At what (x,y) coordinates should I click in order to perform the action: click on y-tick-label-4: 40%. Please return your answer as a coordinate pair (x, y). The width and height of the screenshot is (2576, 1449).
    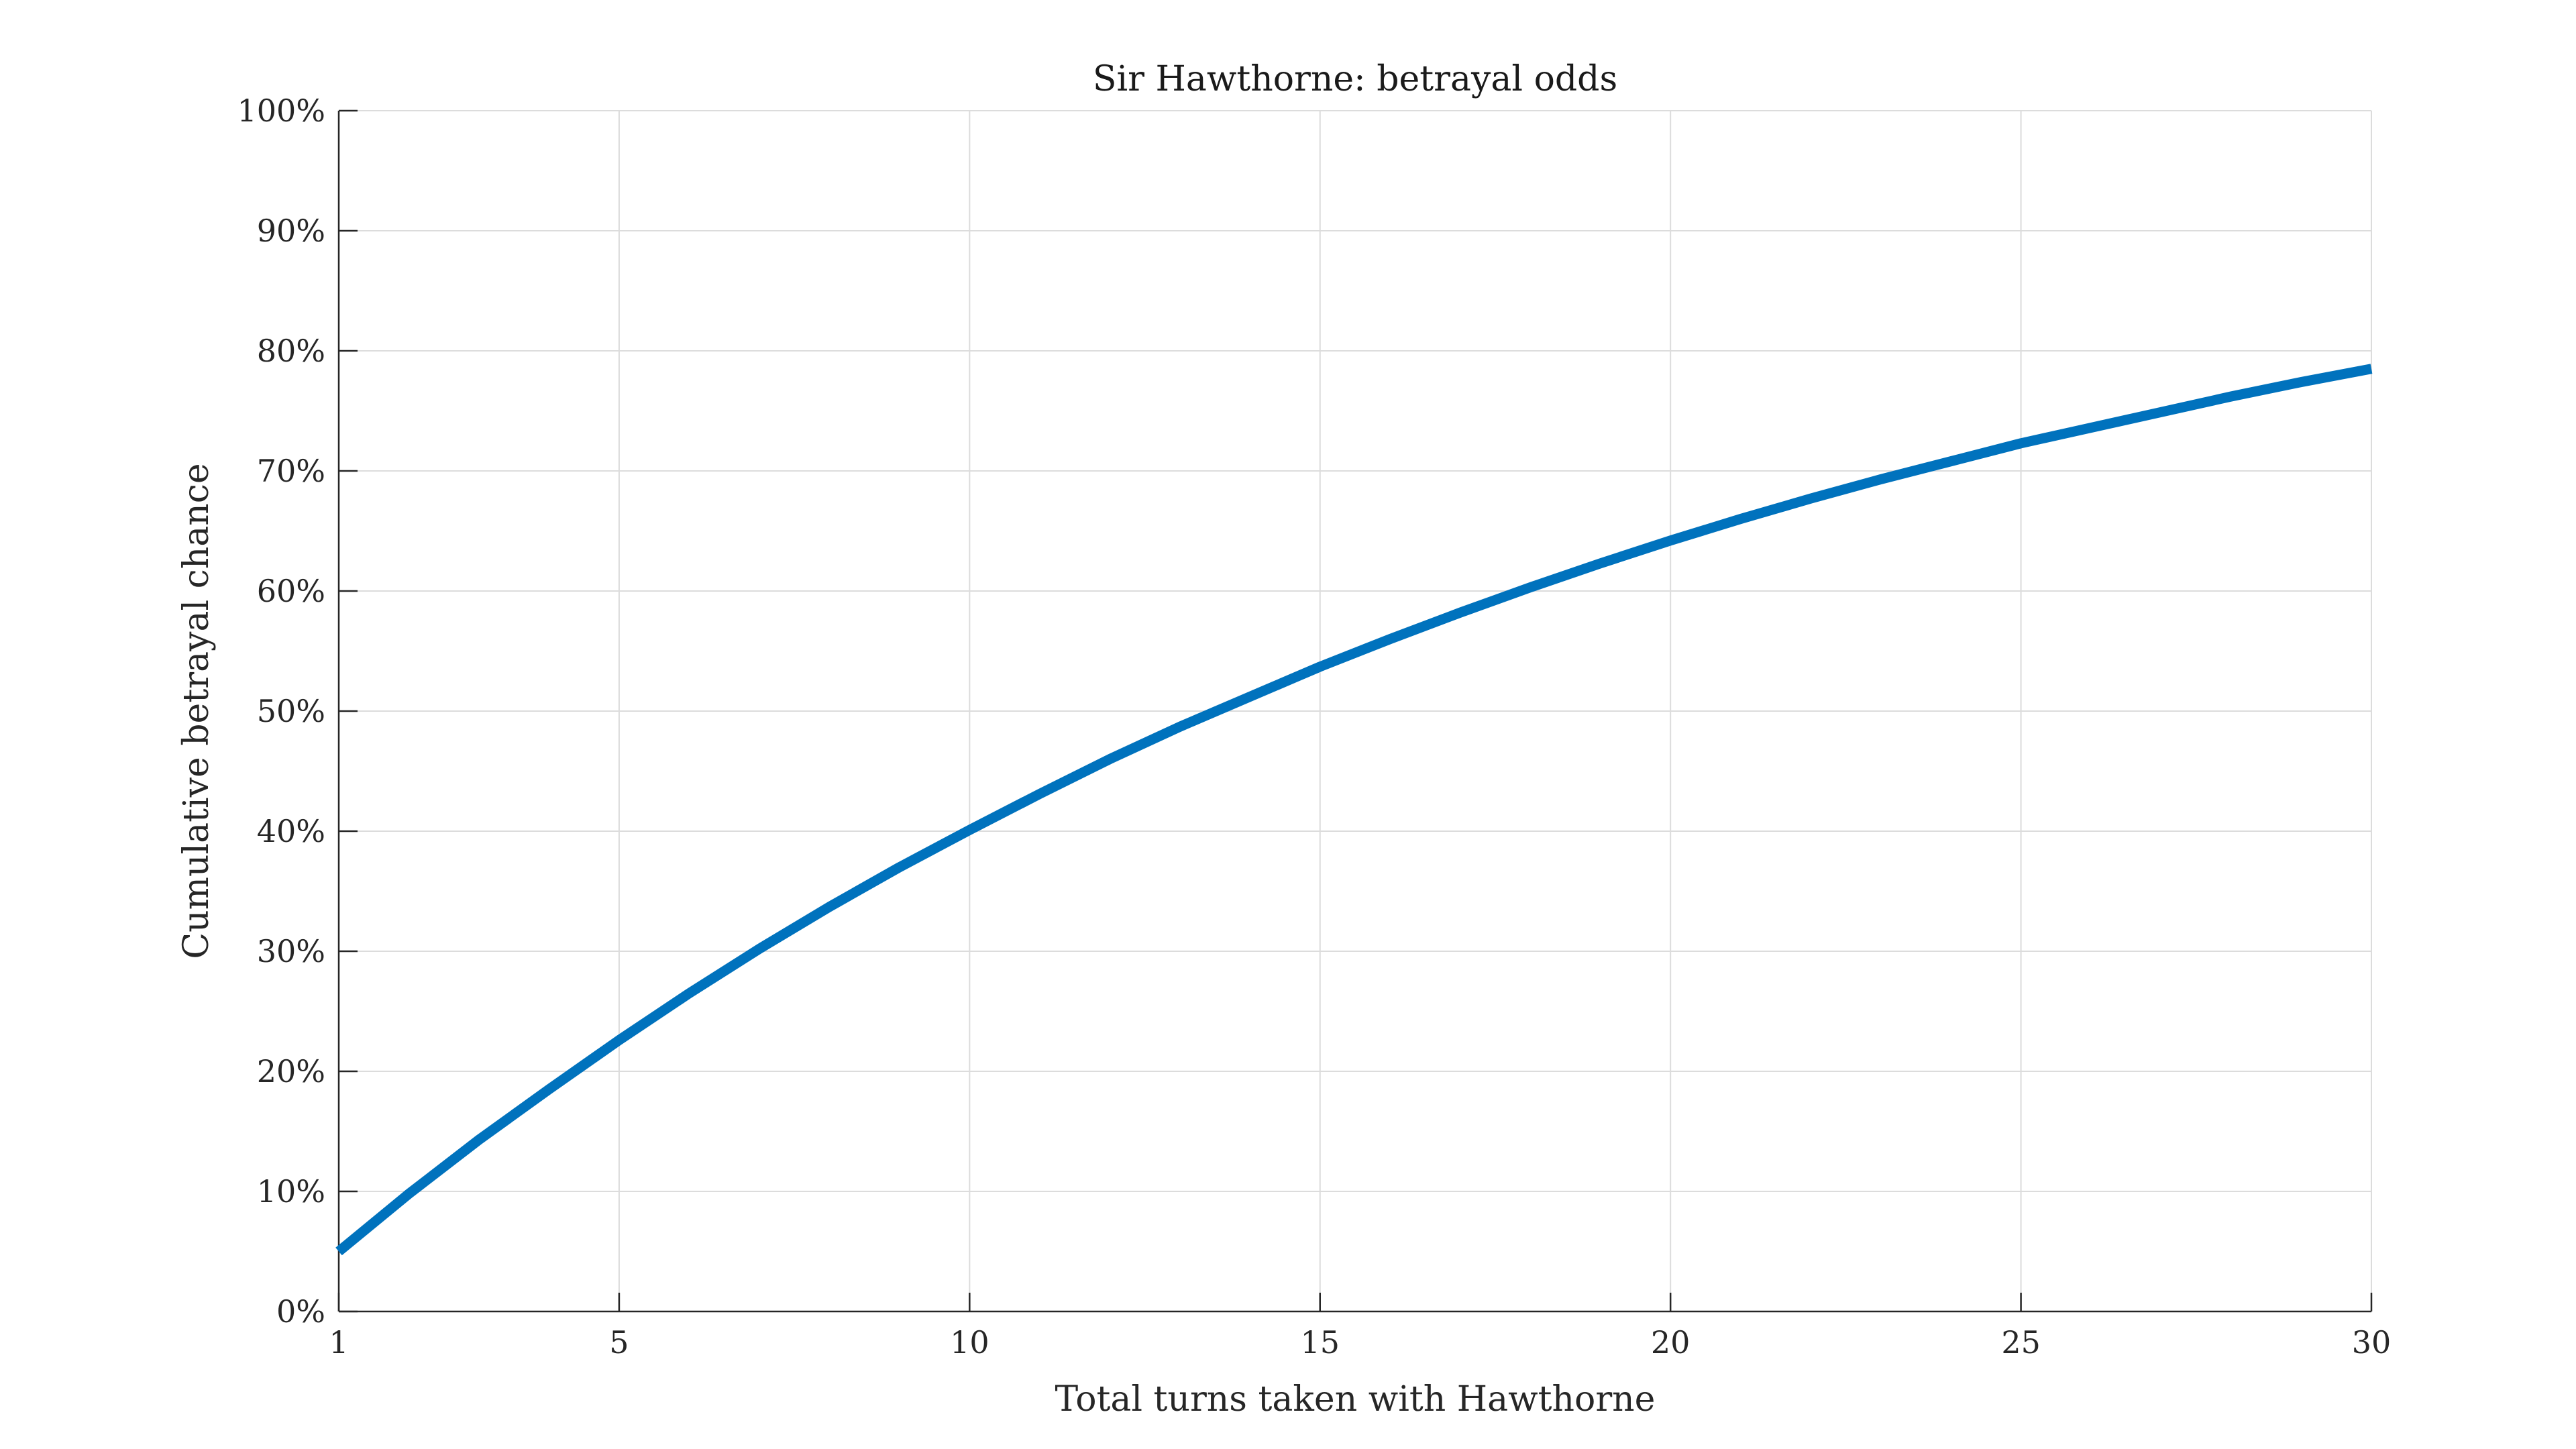
    Looking at the image, I should click on (291, 831).